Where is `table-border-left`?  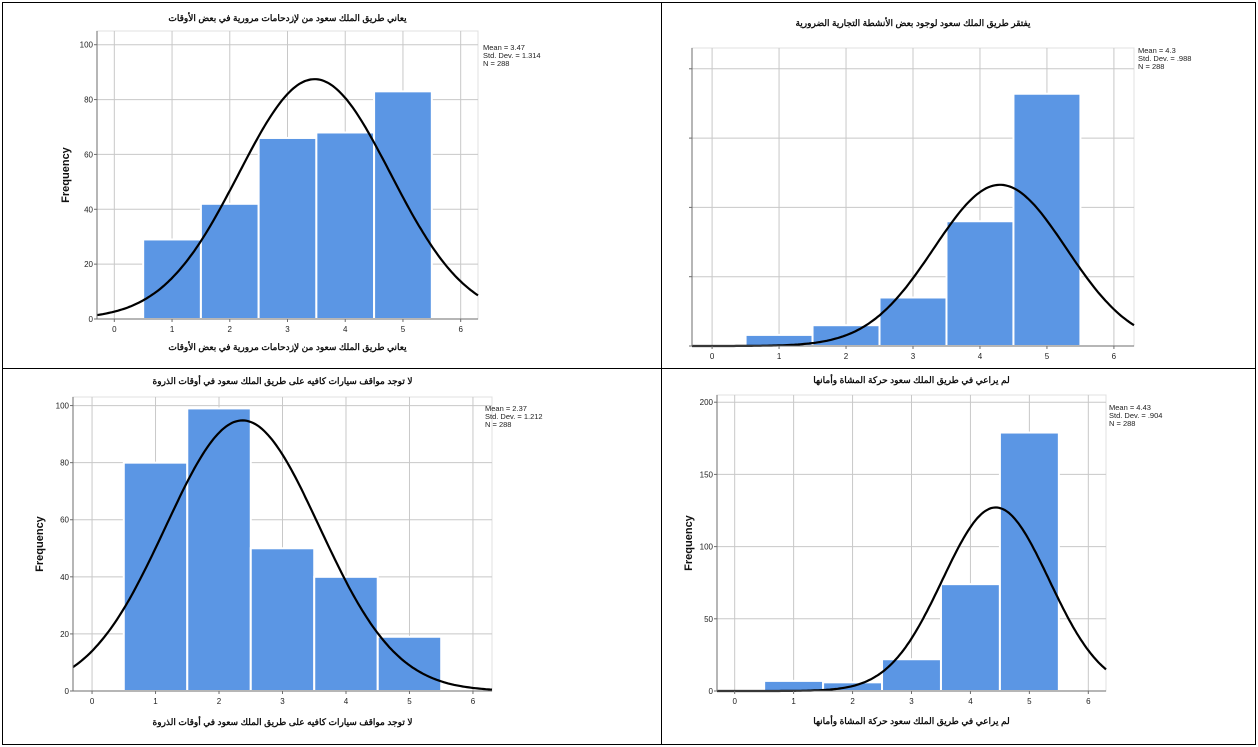
table-border-left is located at coordinates (2, 373).